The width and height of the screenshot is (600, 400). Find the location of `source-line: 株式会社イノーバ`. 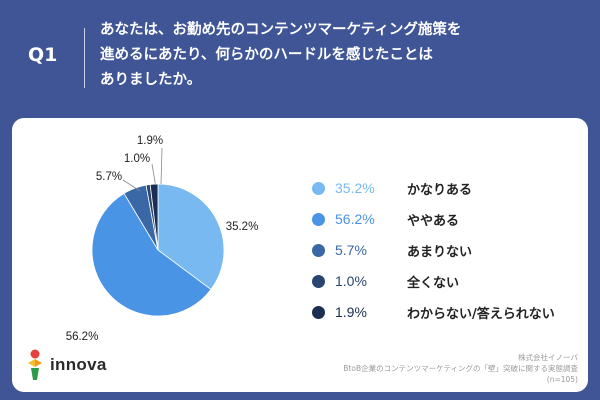

source-line: 株式会社イノーバ is located at coordinates (548, 357).